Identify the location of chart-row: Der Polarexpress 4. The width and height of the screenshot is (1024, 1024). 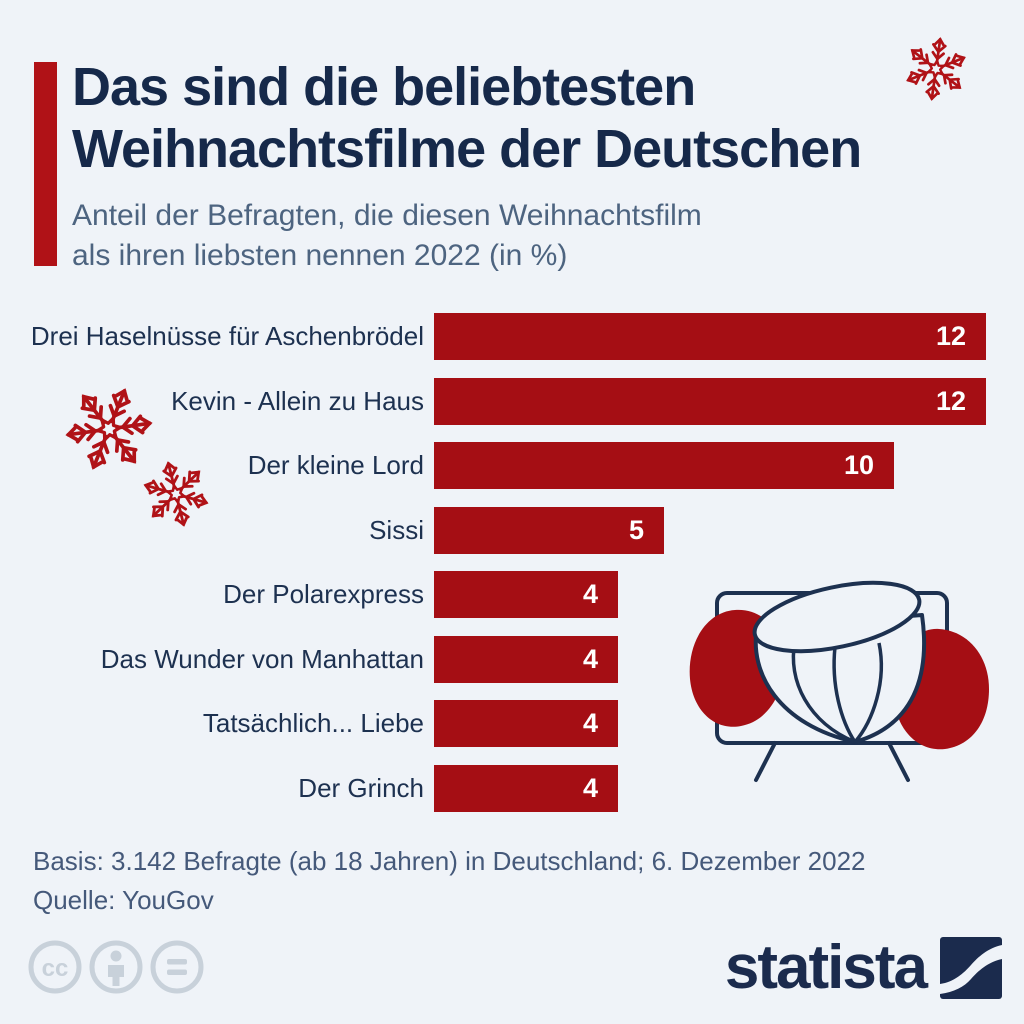
(512, 594).